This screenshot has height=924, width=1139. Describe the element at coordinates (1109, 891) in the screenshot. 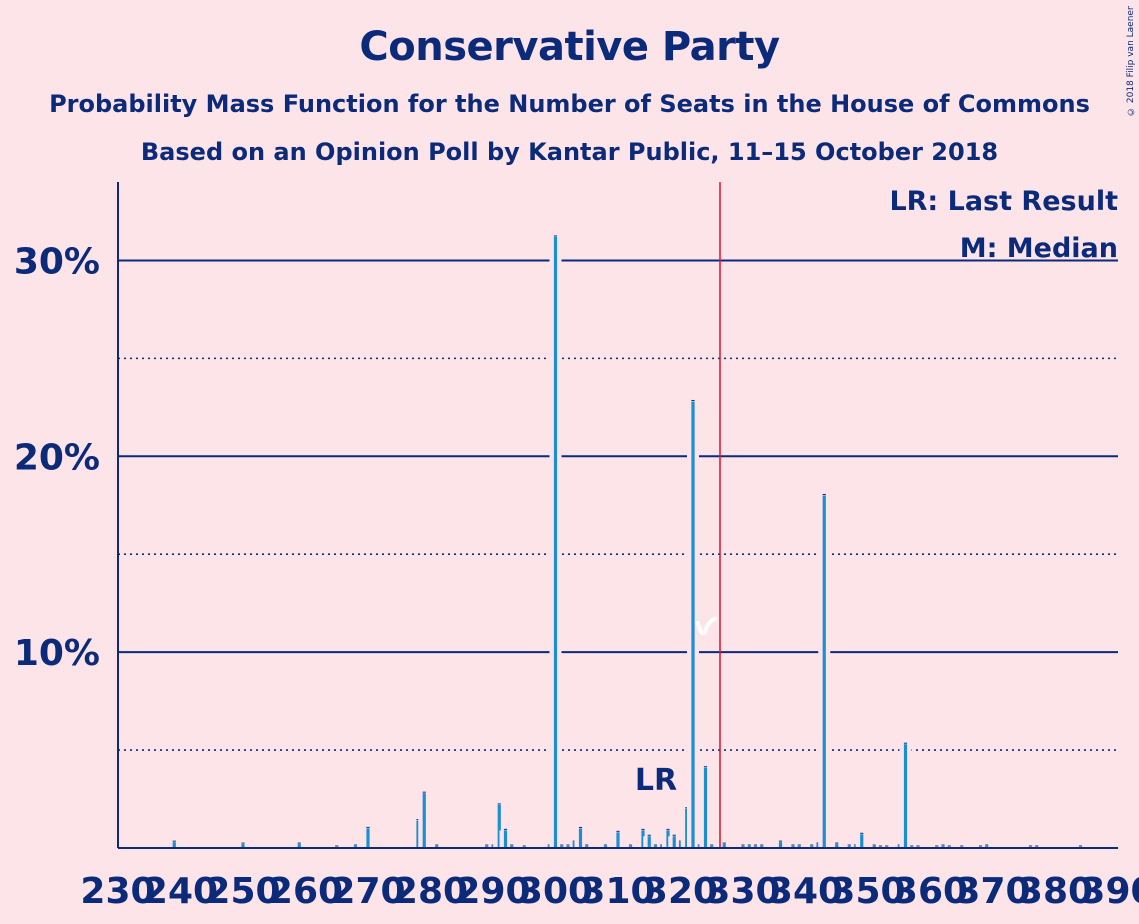

I see `x-tick-label: 390` at that location.